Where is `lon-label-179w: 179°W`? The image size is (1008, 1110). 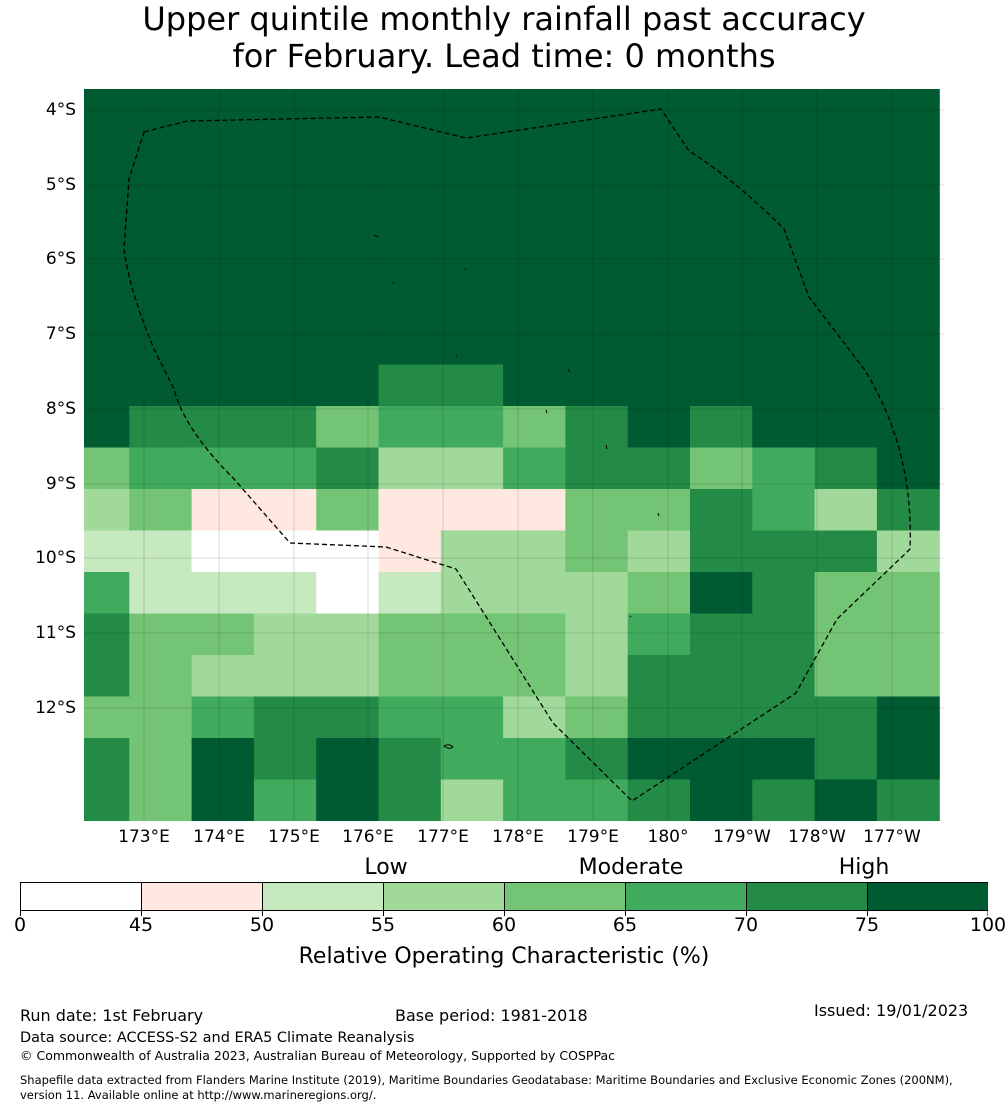
lon-label-179w: 179°W is located at coordinates (742, 837).